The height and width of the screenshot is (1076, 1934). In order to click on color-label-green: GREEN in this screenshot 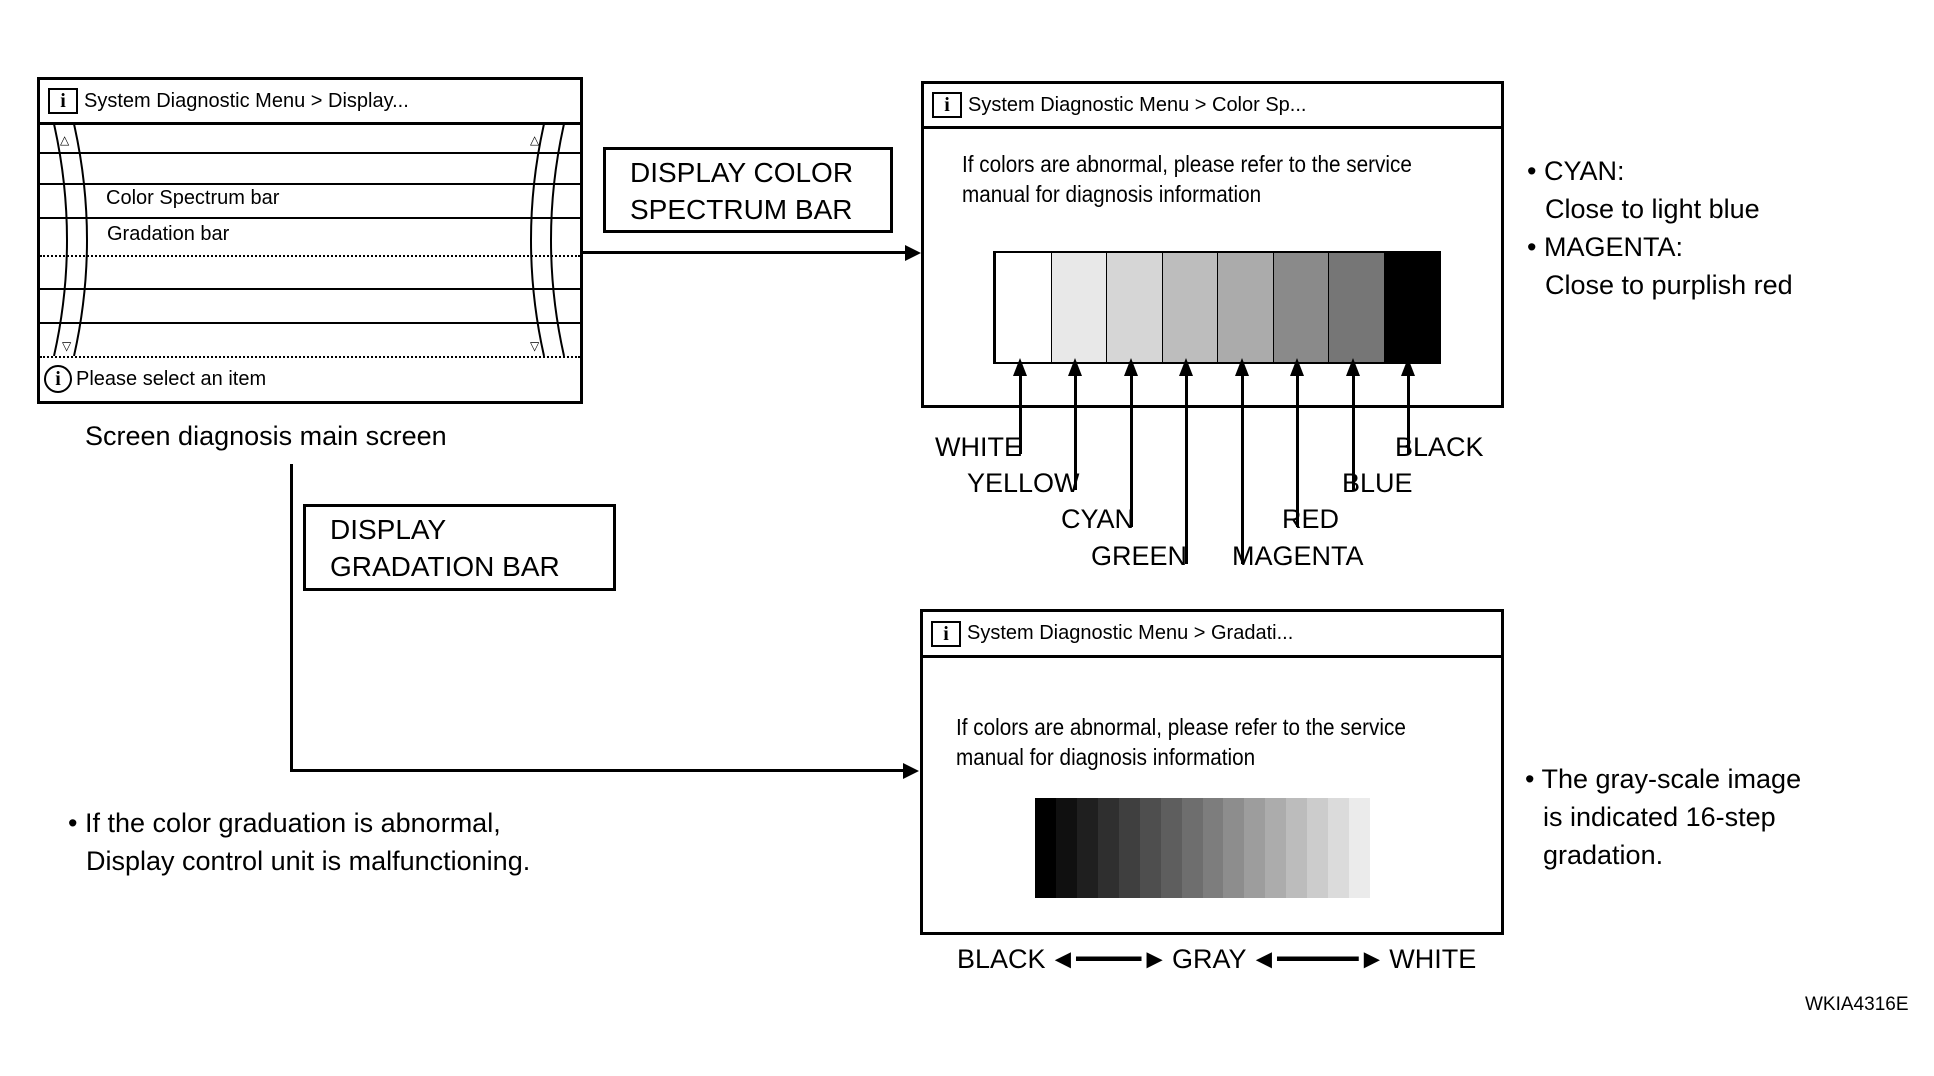, I will do `click(1139, 556)`.